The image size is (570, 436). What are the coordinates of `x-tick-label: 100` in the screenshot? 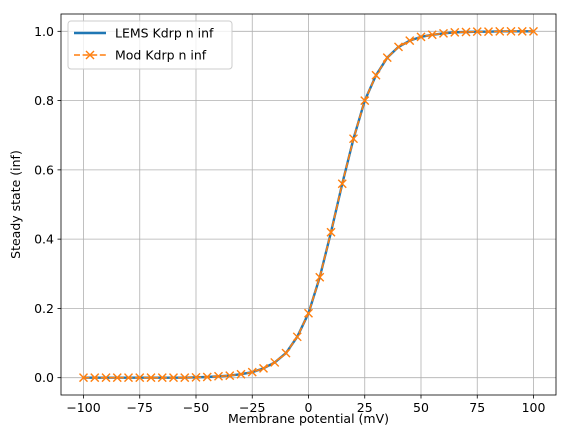 It's located at (534, 407).